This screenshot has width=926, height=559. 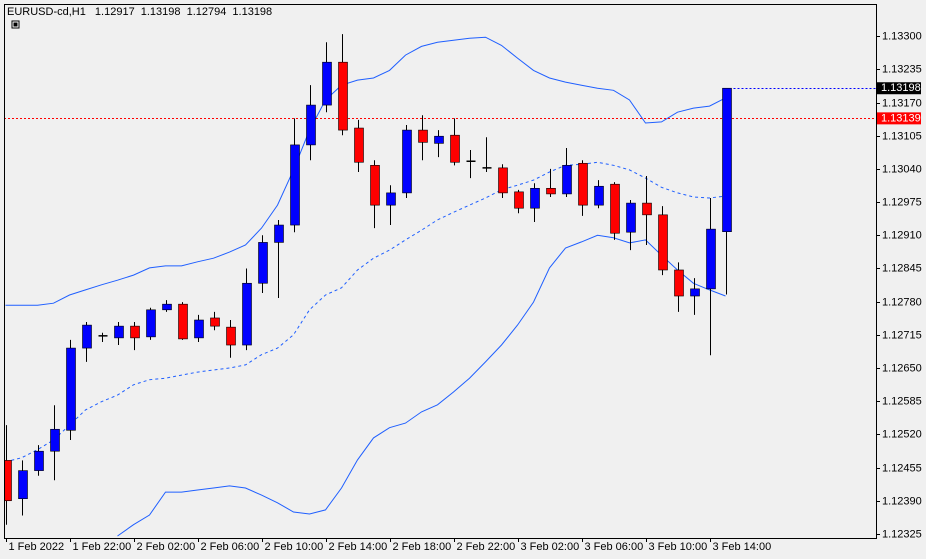 I want to click on y-tick-label: 1.13300, so click(x=902, y=36).